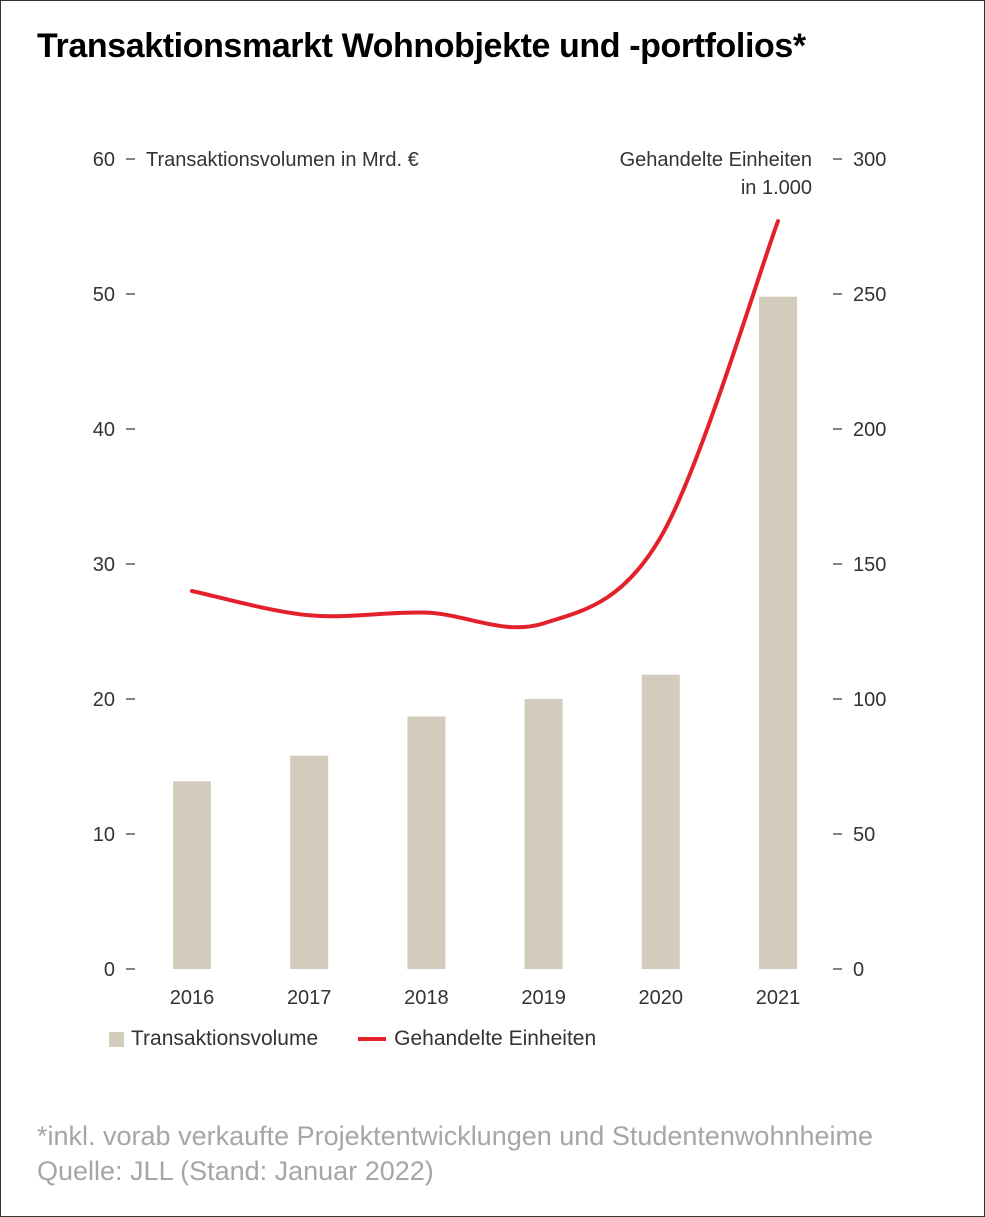 The height and width of the screenshot is (1217, 985). I want to click on legend: Transaktionsvolume Gehandelte Einheiten, so click(372, 1039).